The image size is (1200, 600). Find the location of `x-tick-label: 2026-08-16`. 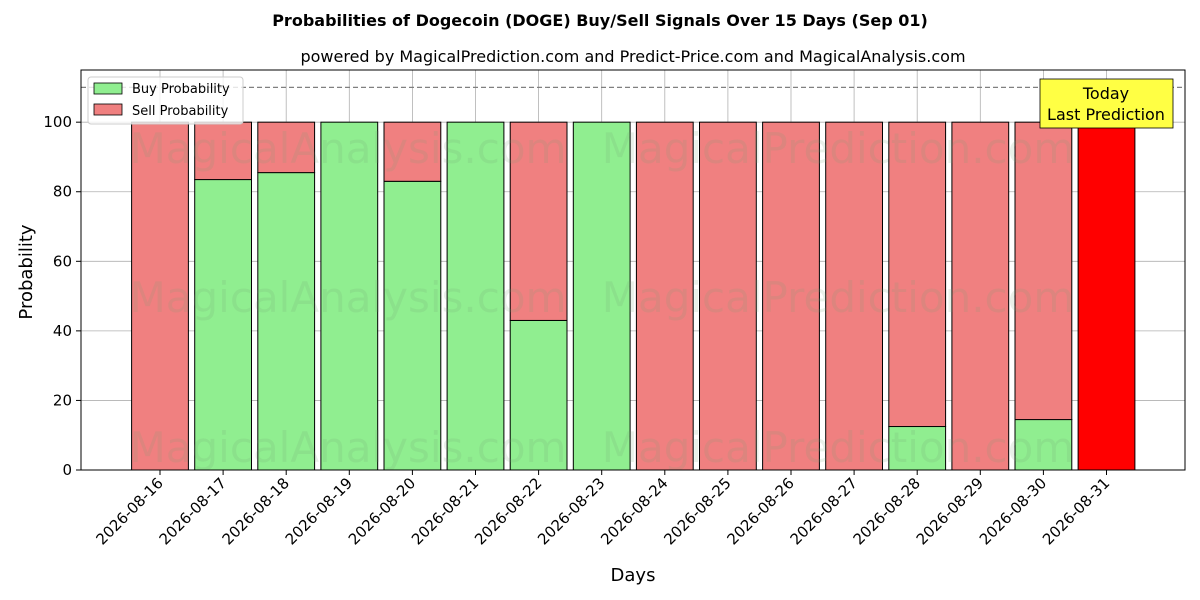

x-tick-label: 2026-08-16 is located at coordinates (129, 511).